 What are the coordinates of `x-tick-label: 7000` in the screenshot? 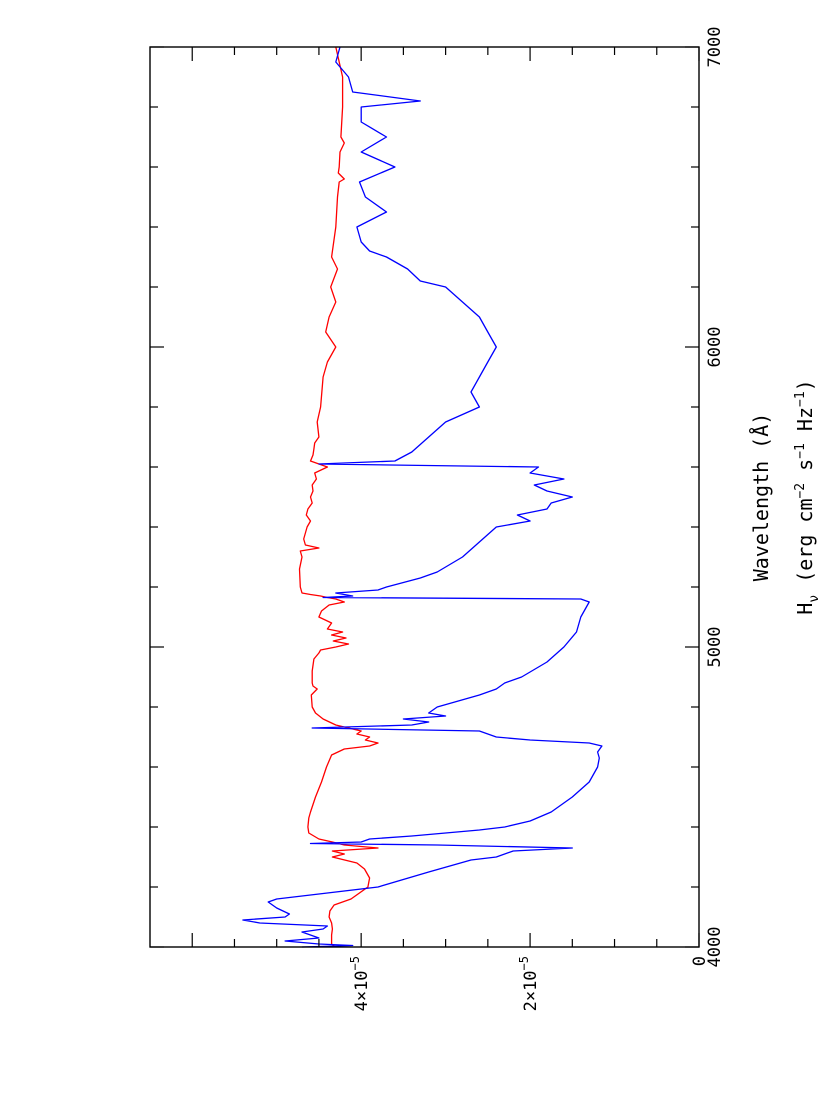 It's located at (715, 47).